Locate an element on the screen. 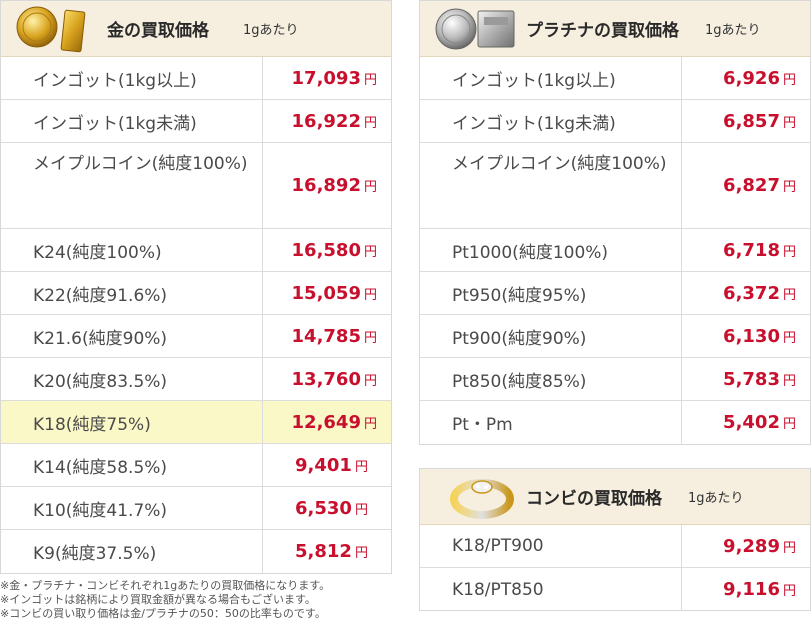 The height and width of the screenshot is (627, 811). footnote: ※コンビの買い取り価格は金/プラチナの50：50の比率ものです。 is located at coordinates (163, 613).